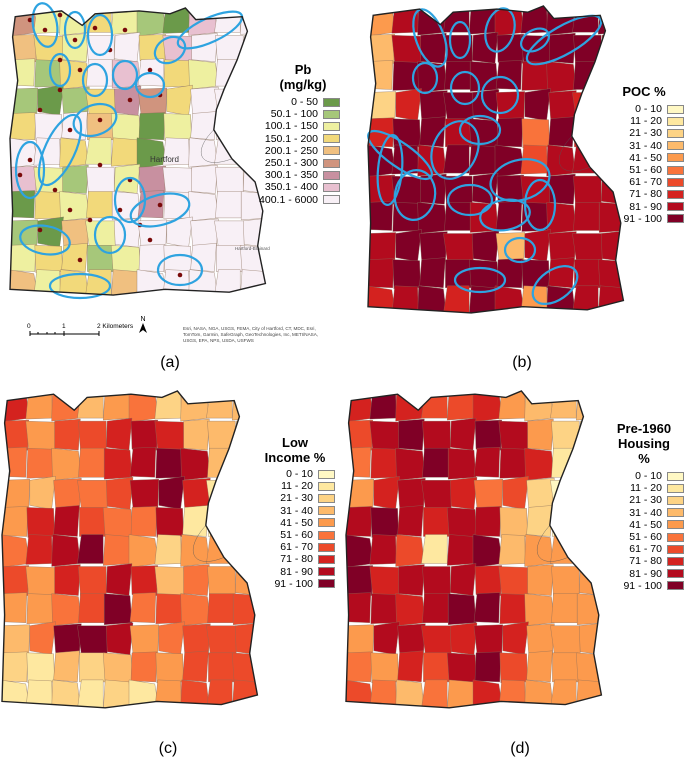 This screenshot has width=685, height=770. Describe the element at coordinates (296, 571) in the screenshot. I see `legend-item-label: 81 - 90` at that location.